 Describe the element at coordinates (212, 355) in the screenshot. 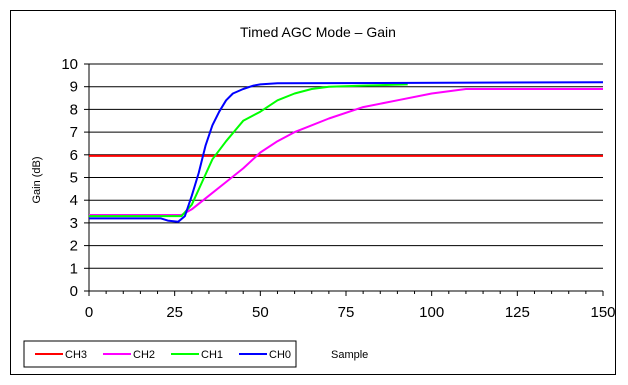

I see `legend-label-ch1: CH1` at that location.